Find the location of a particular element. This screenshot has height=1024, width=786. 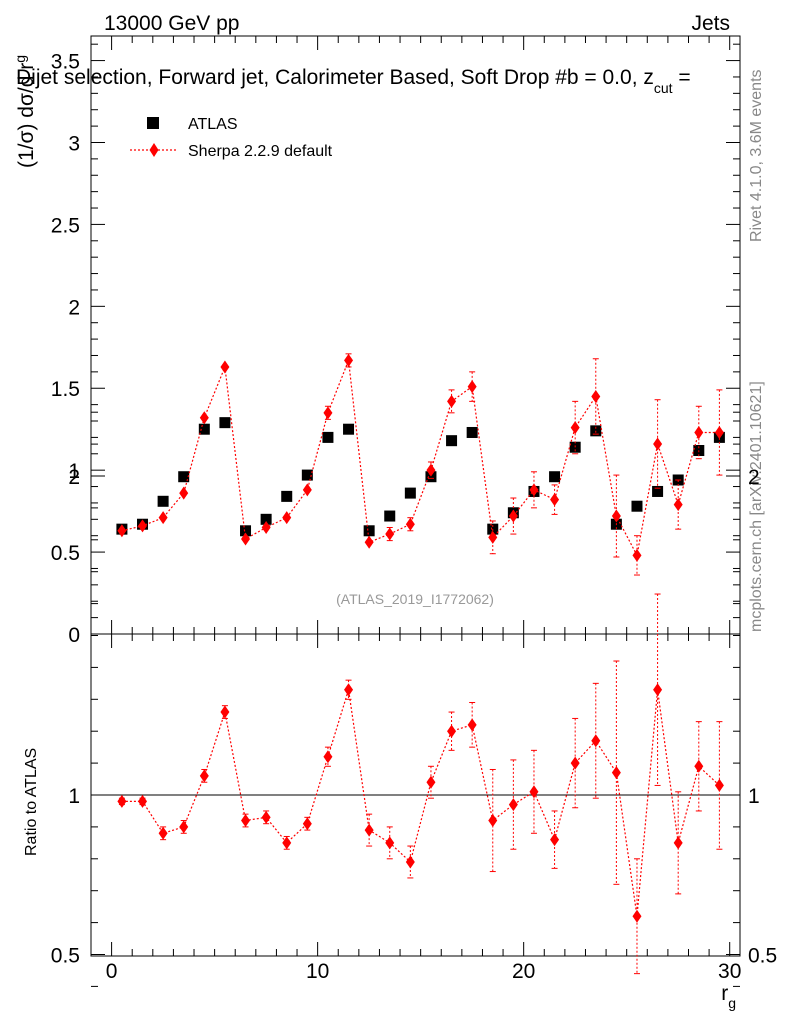

ratio-tick-label-right: 1 is located at coordinates (754, 796).